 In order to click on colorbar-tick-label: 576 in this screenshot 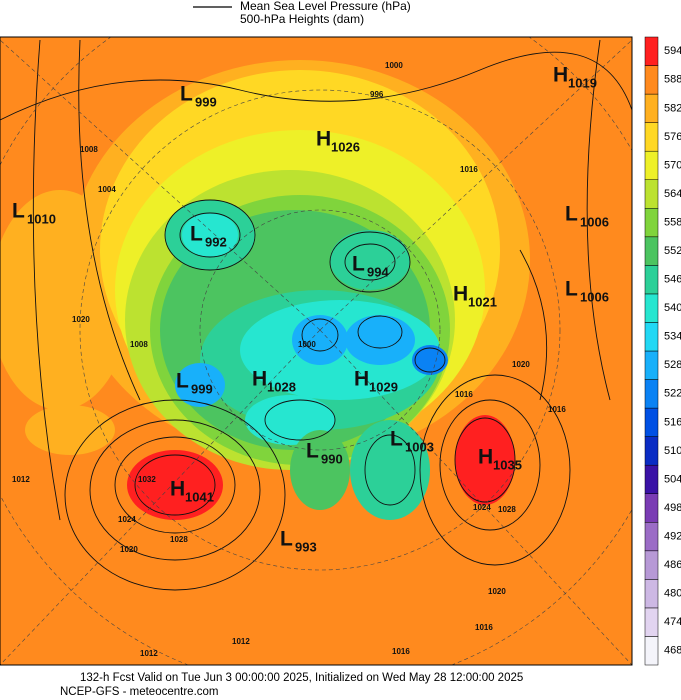, I will do `click(672, 137)`.